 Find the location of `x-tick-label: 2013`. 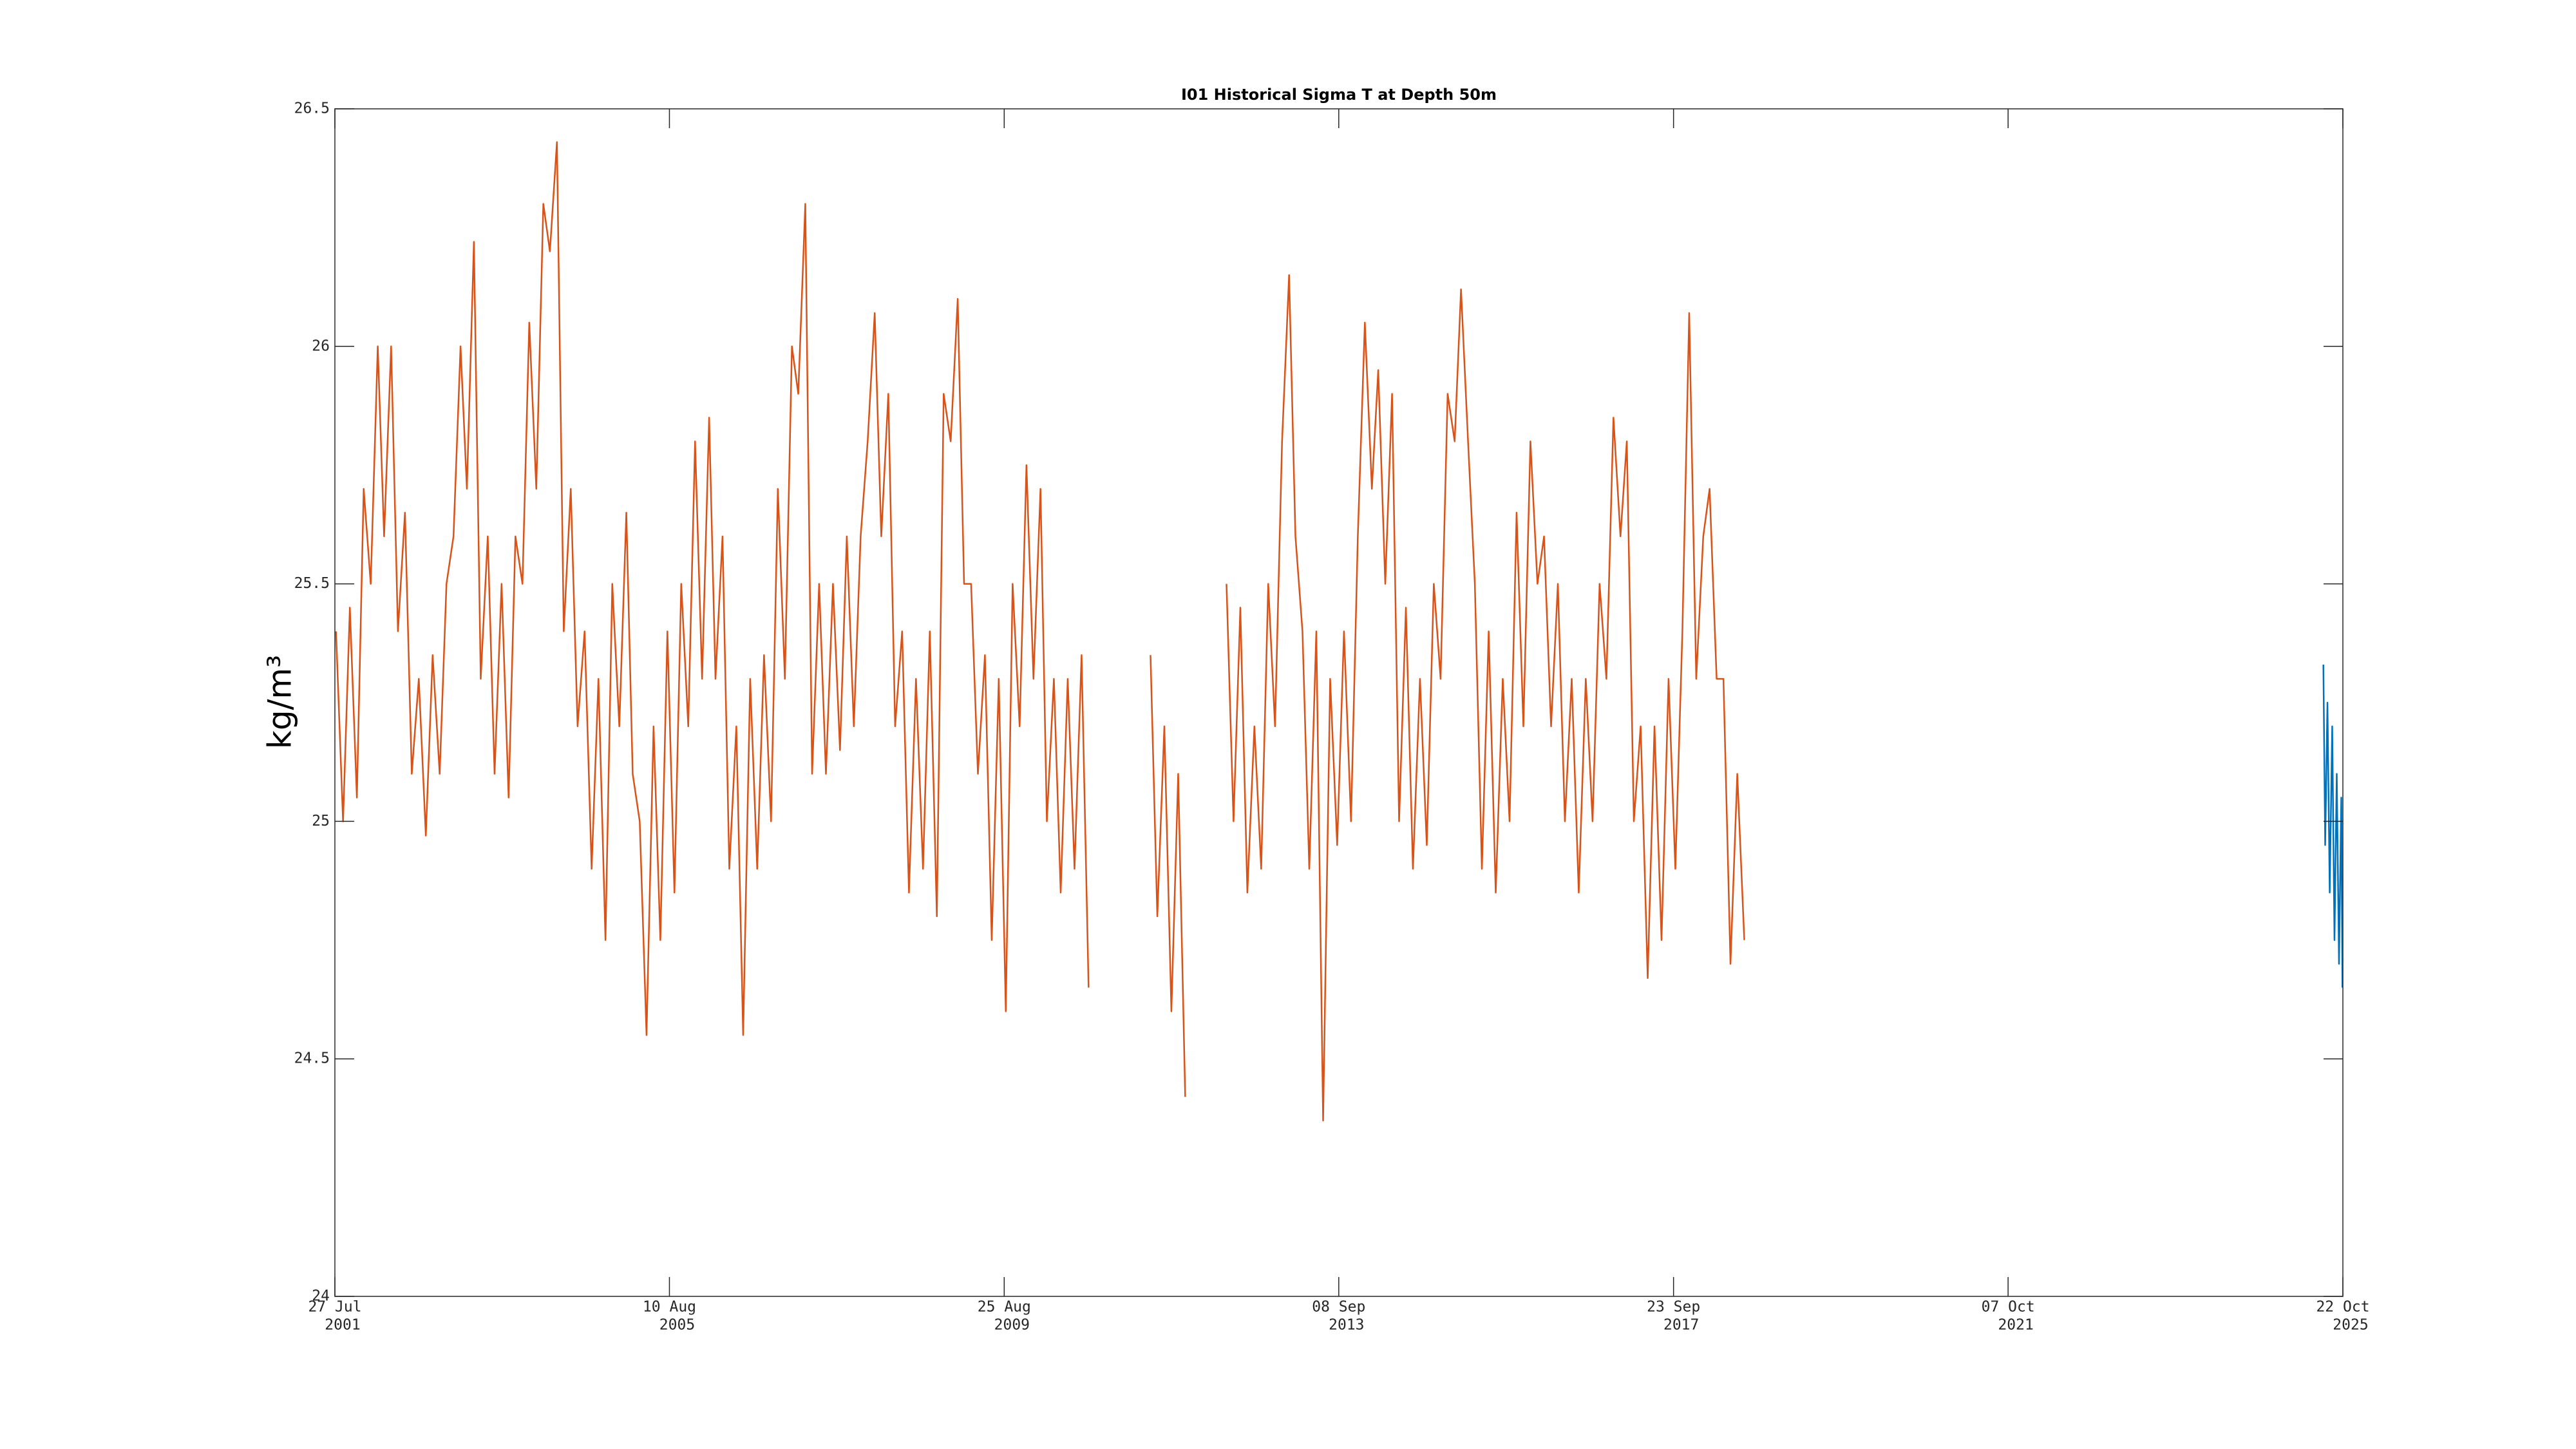

x-tick-label: 2013 is located at coordinates (1347, 1325).